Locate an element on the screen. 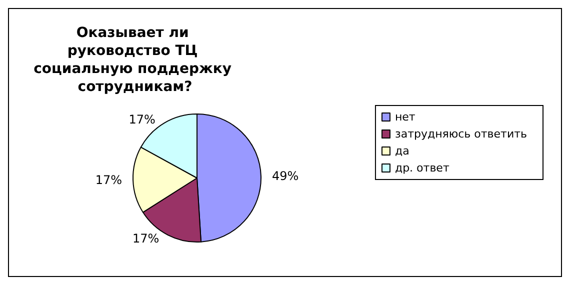  legend-label: др. ответ is located at coordinates (422, 168).